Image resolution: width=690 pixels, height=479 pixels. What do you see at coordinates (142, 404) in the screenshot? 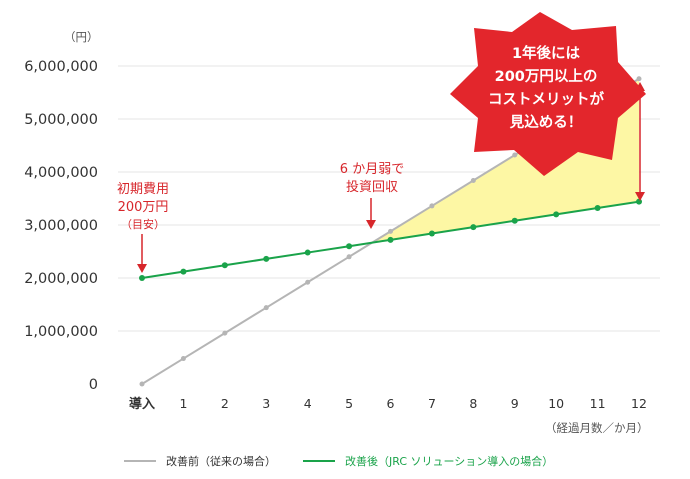
I see `x-tick-label: 導入` at bounding box center [142, 404].